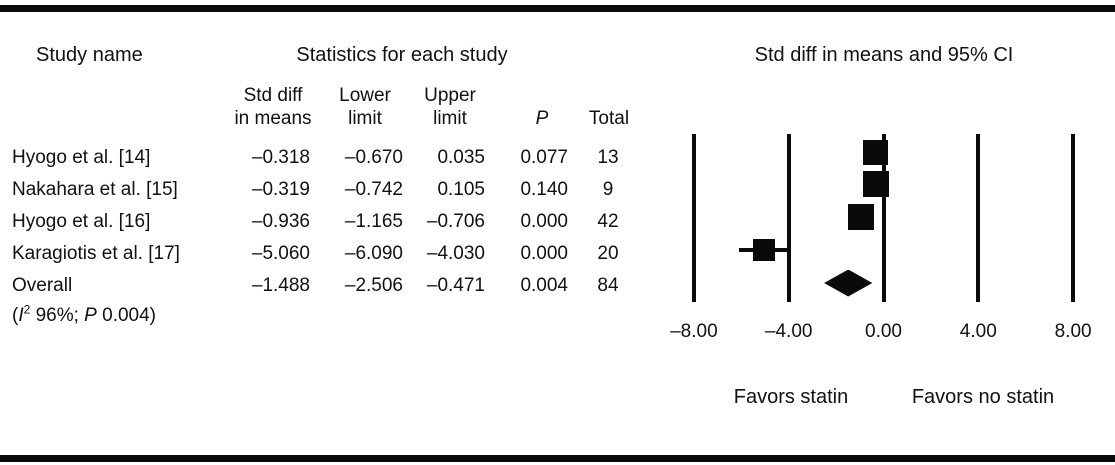 The width and height of the screenshot is (1115, 465). I want to click on upper-limit-cell: –0.706, so click(455, 221).